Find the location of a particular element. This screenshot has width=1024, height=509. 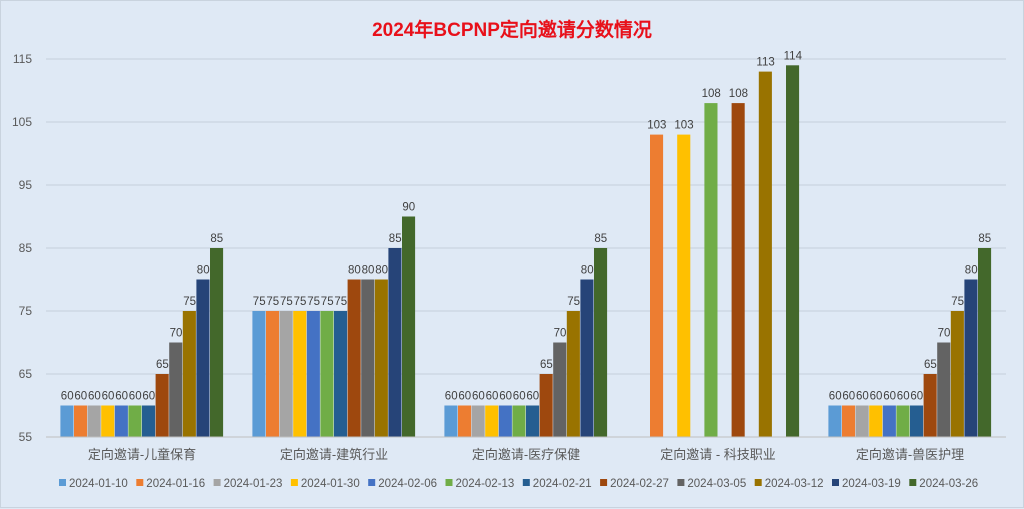

legend-label: 2024-02-21 is located at coordinates (562, 484).